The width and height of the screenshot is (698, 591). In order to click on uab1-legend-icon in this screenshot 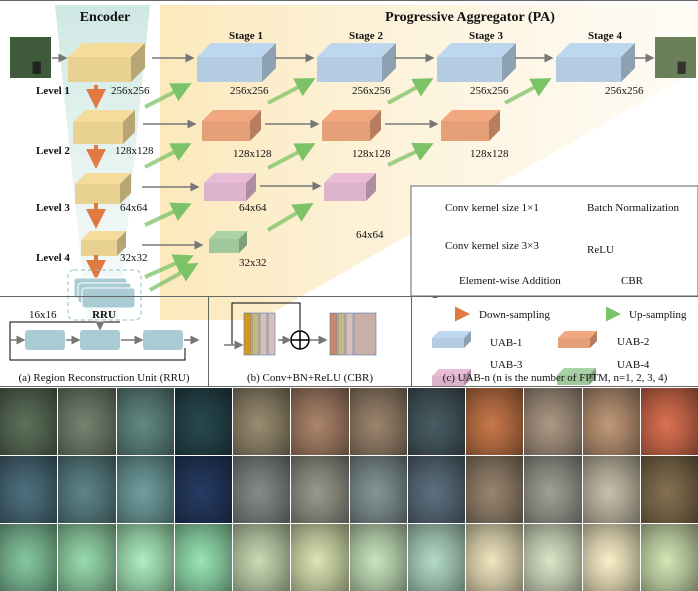, I will do `click(451, 339)`.